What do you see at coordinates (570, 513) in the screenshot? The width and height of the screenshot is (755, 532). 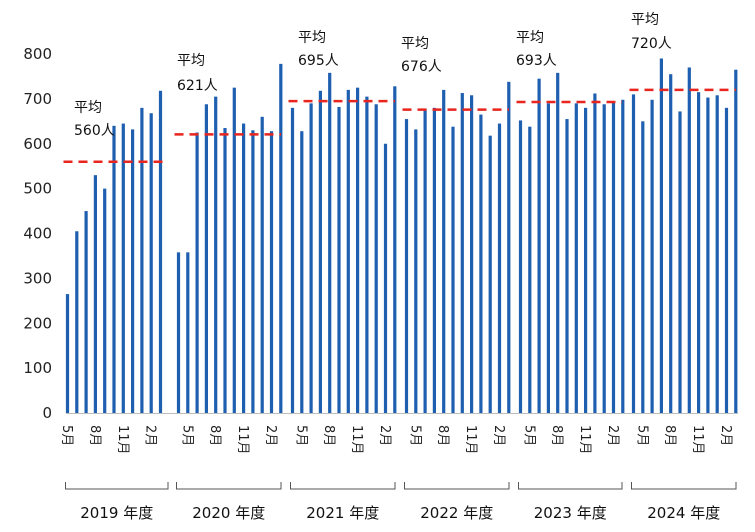 I see `fiscal-year-label: 2023 年度` at bounding box center [570, 513].